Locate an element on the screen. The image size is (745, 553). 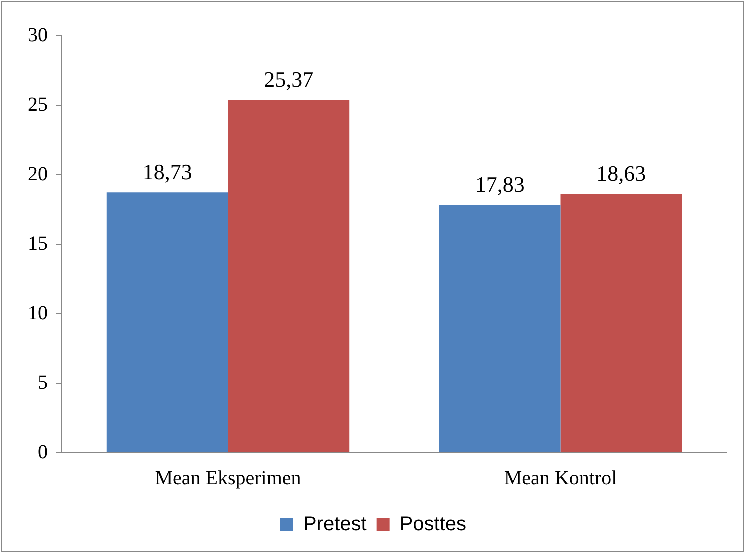
data-label: 25,37 is located at coordinates (289, 79).